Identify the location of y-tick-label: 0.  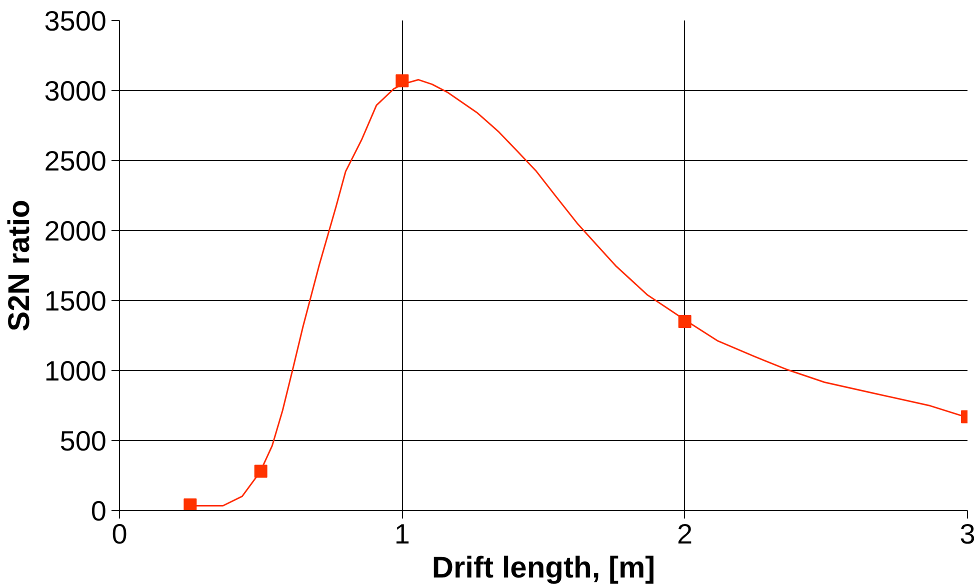
(98, 511).